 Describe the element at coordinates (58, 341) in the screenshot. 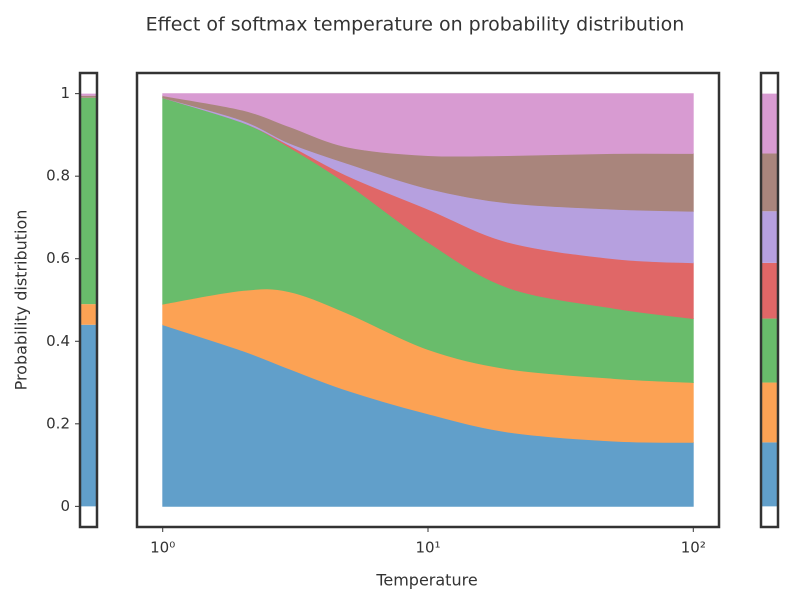

I see `y-tick-label: 0.4` at that location.